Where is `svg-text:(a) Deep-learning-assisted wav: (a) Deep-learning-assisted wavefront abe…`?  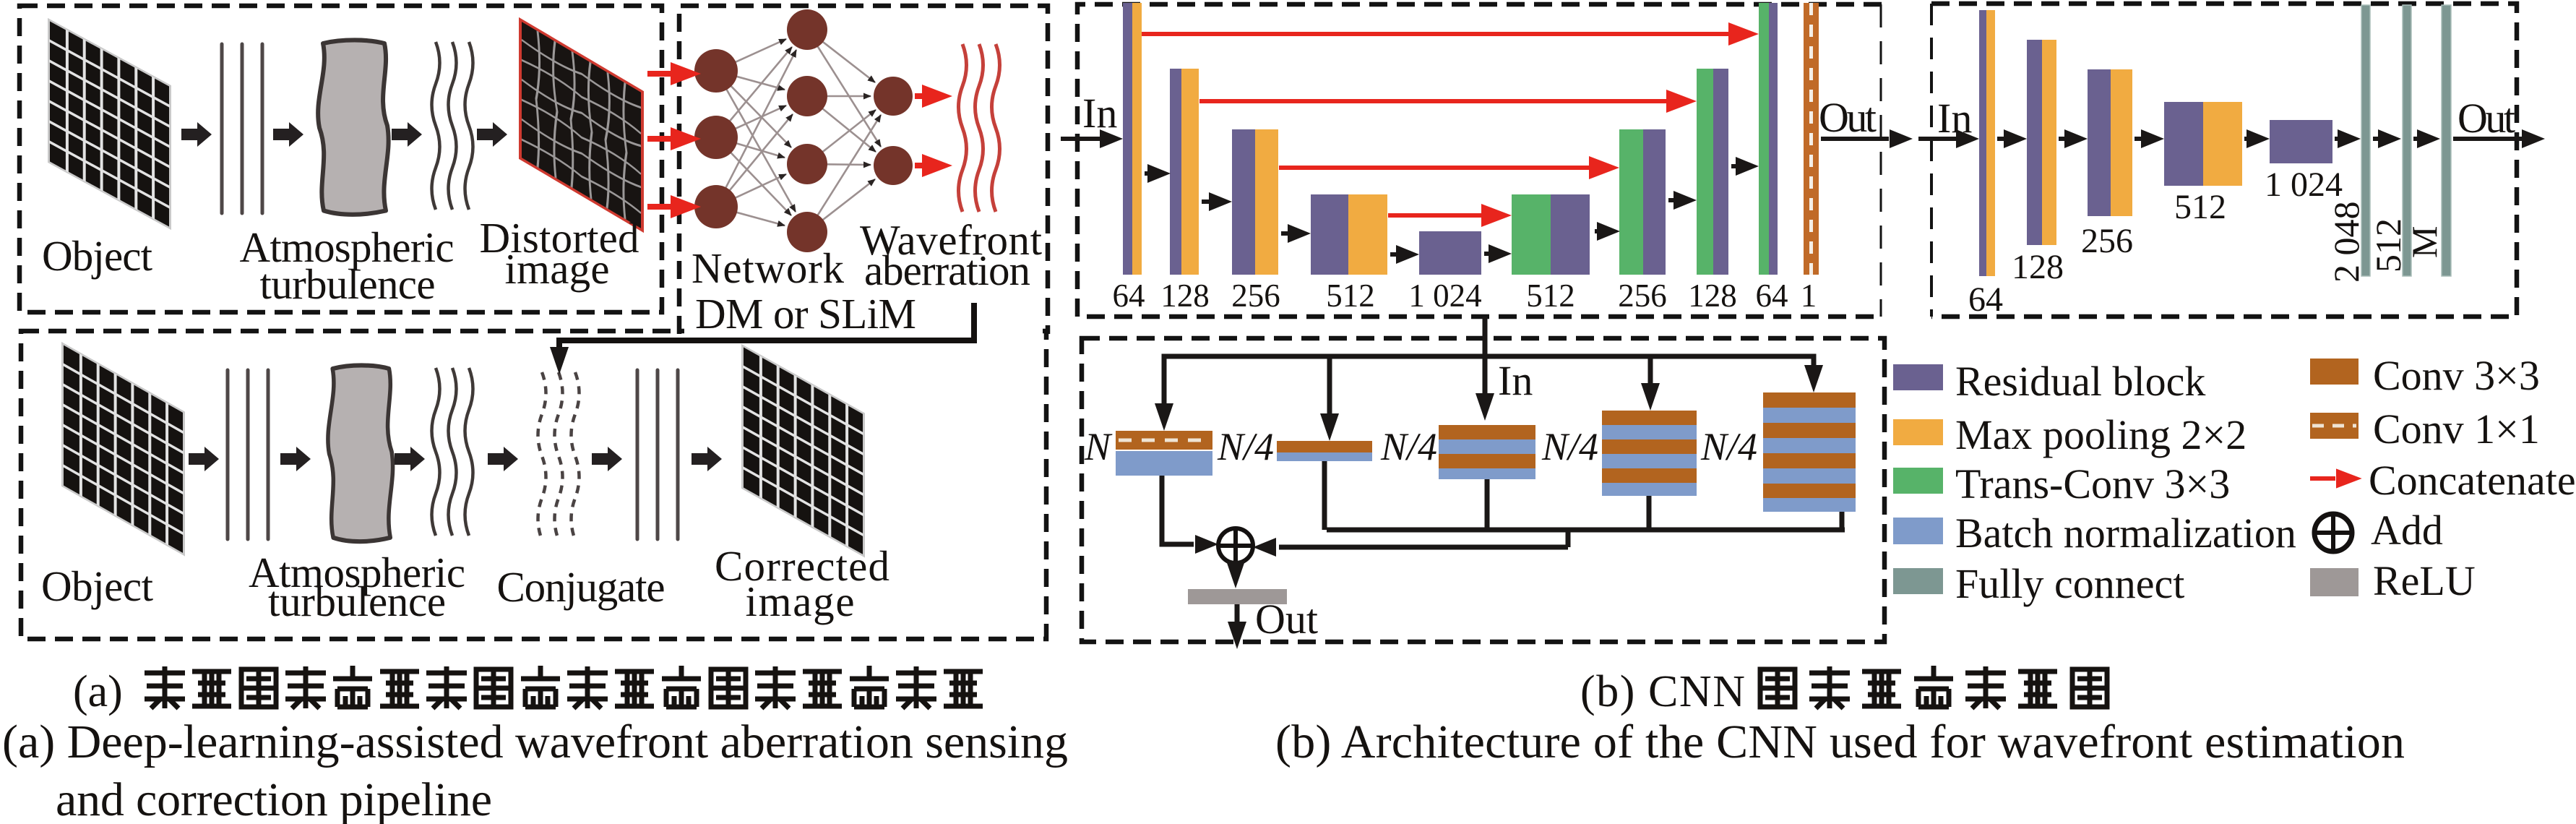 svg-text:(a) Deep-learning-assisted wav: (a) Deep-learning-assisted wavefront abe… is located at coordinates (535, 742).